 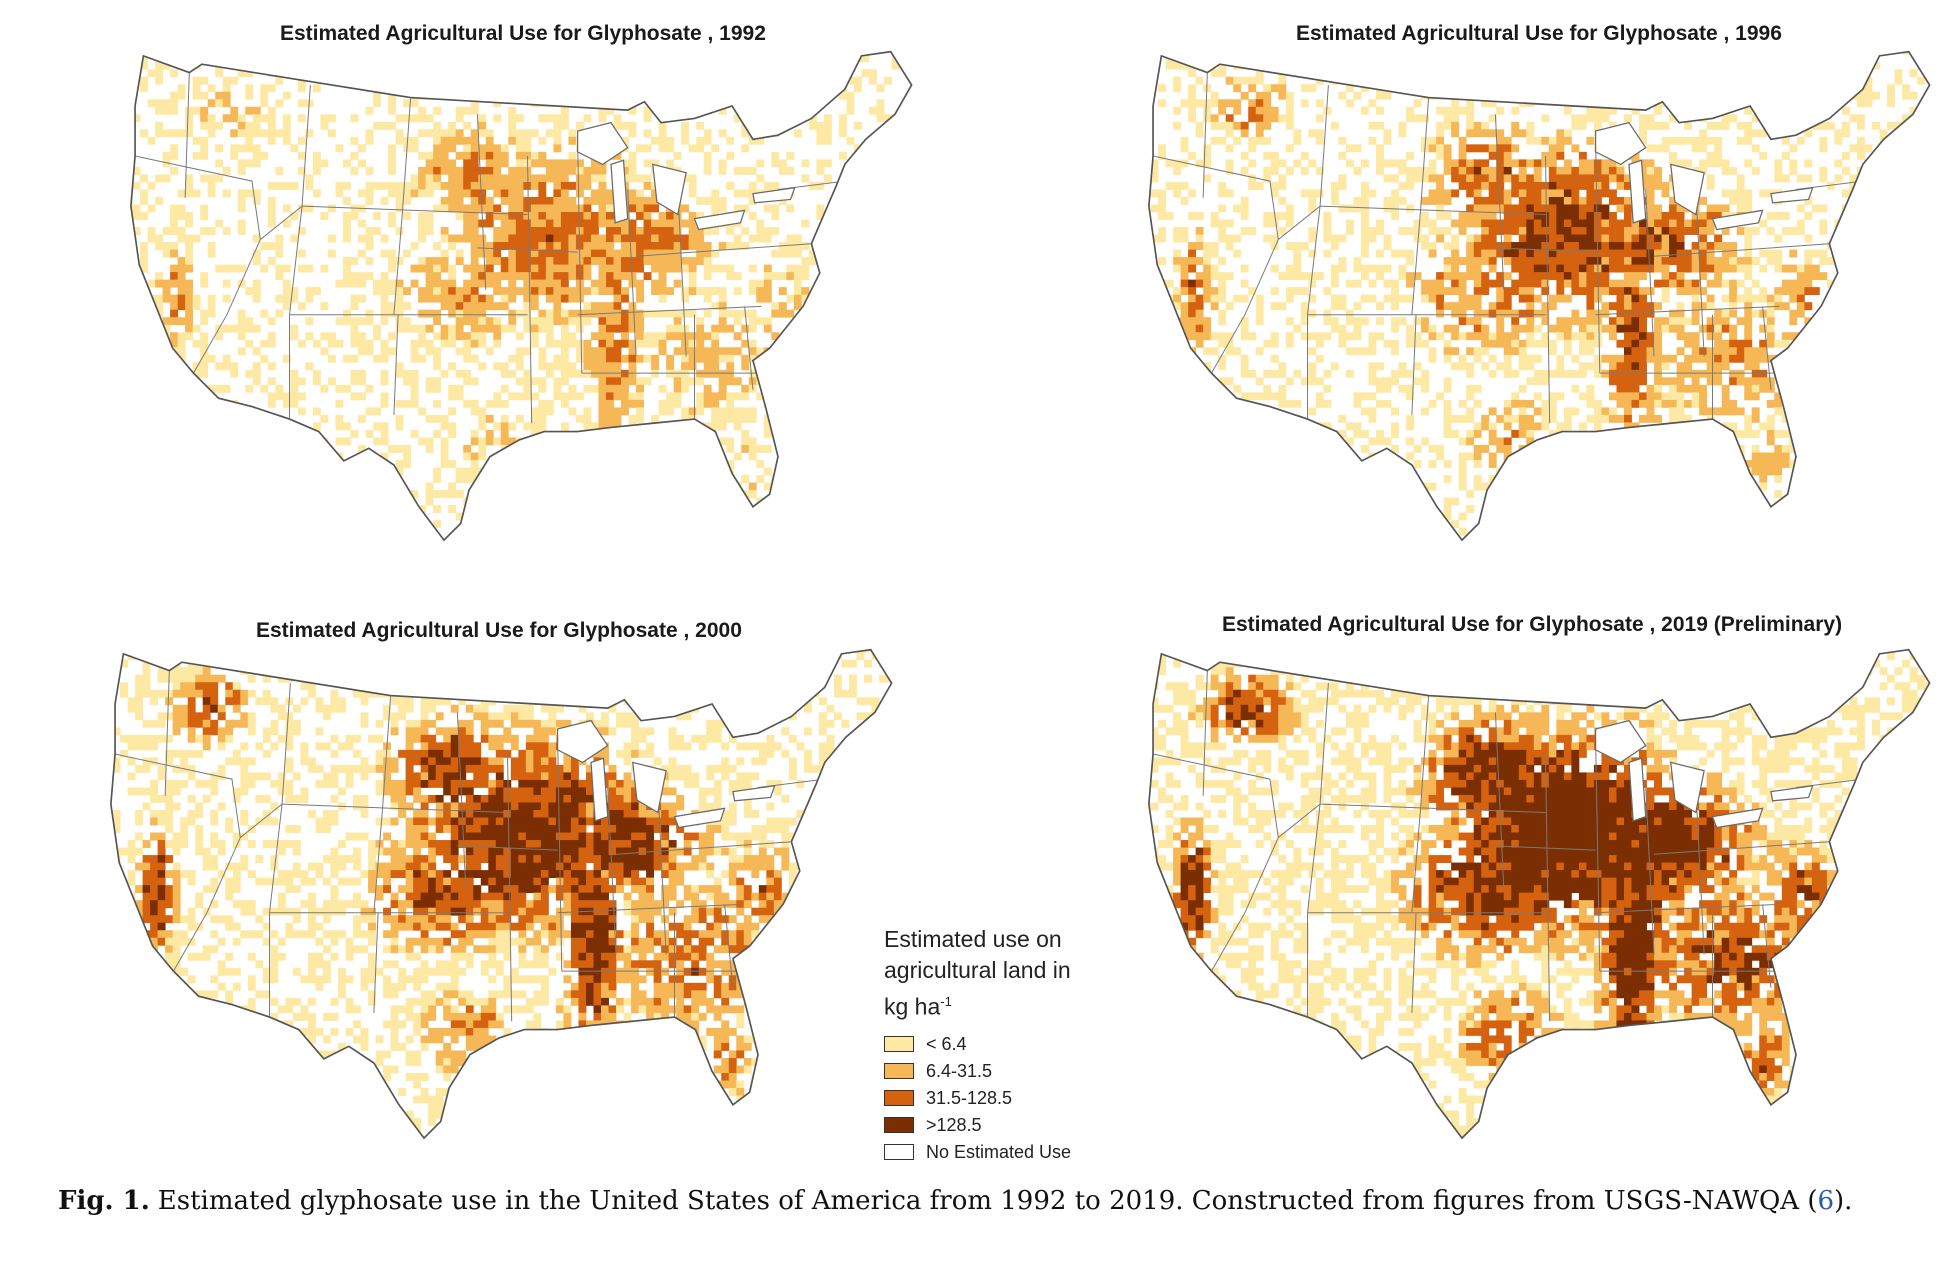 I want to click on legend-item: >128.5, so click(x=994, y=1125).